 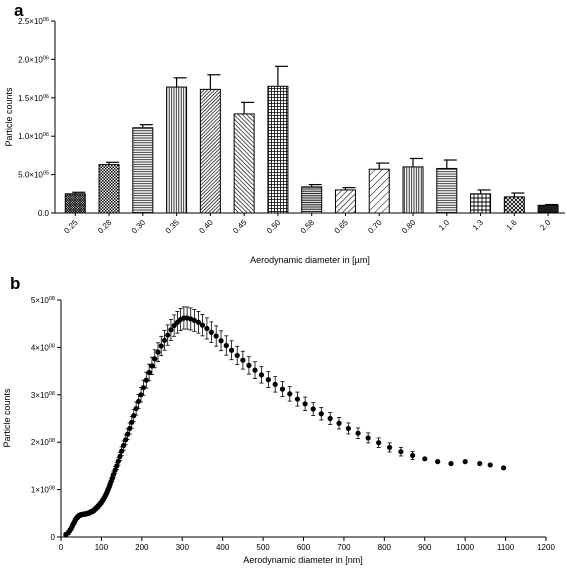 I want to click on x-tick-label: 1100, so click(x=506, y=547).